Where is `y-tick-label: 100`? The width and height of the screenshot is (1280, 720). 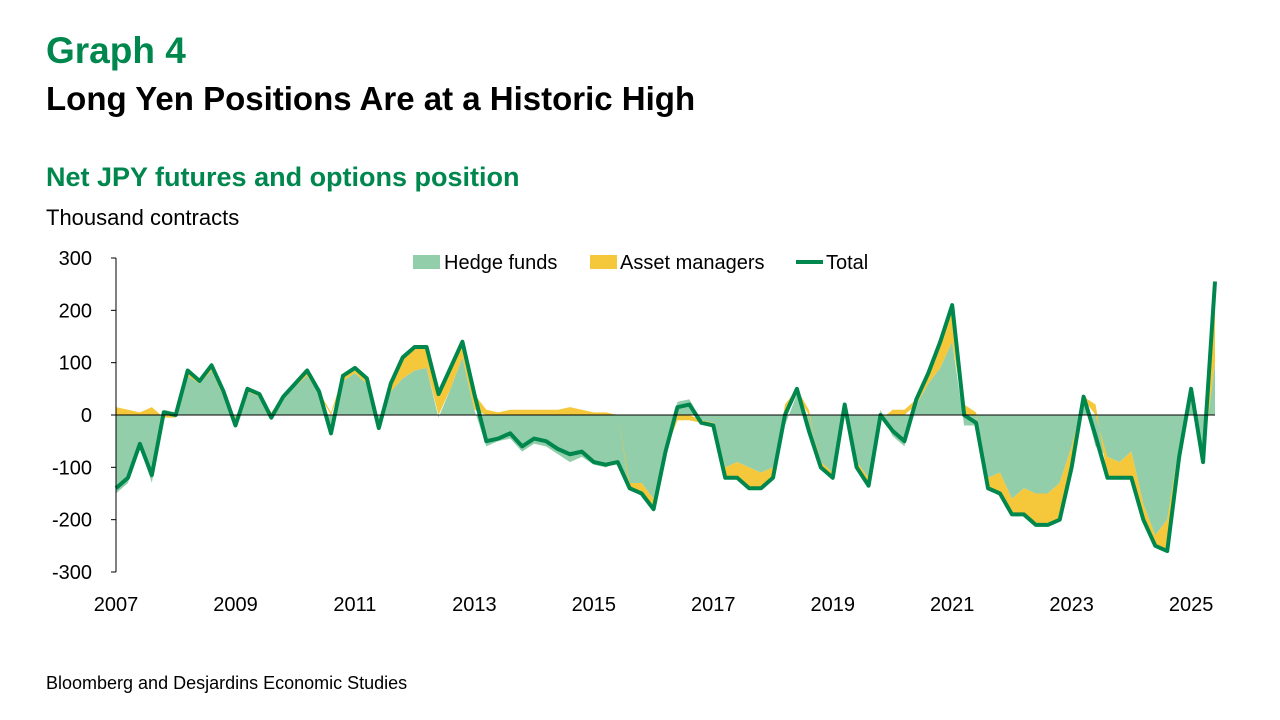
y-tick-label: 100 is located at coordinates (75, 364).